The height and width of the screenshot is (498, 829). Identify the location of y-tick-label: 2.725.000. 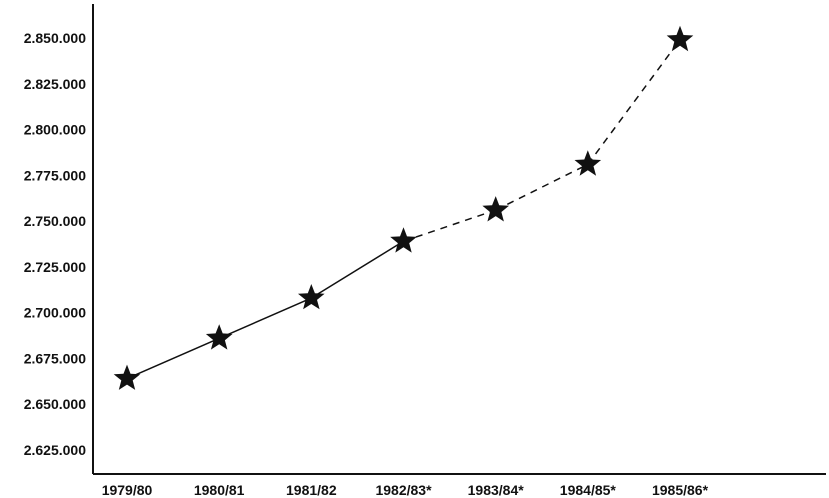
(55, 267).